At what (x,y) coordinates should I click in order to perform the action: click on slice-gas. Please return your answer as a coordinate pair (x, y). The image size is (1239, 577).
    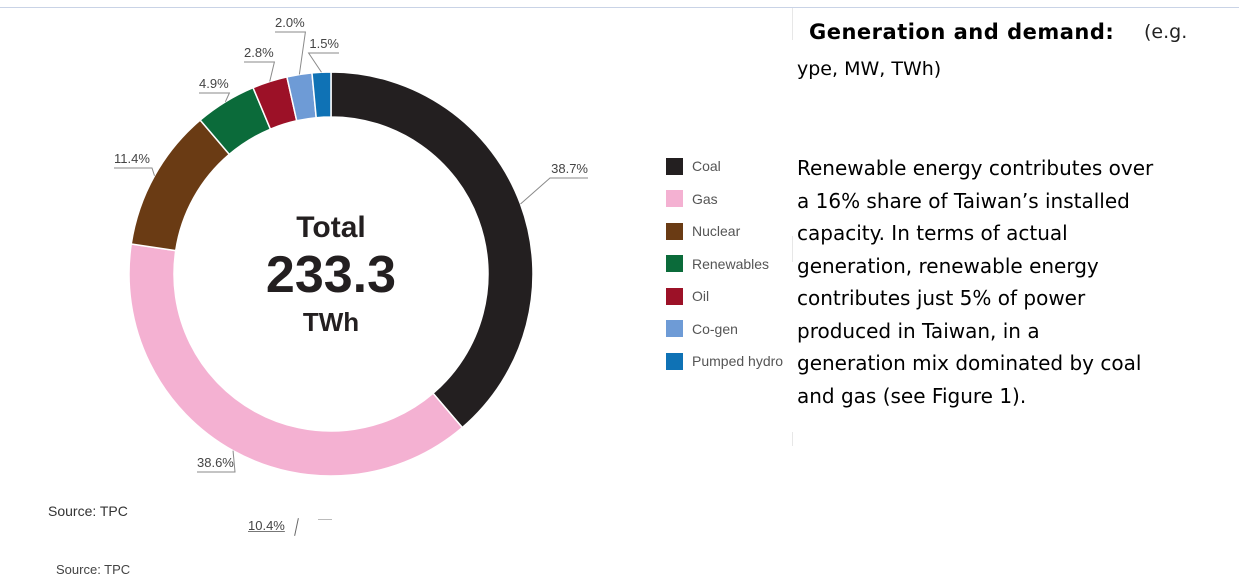
    Looking at the image, I should click on (296, 360).